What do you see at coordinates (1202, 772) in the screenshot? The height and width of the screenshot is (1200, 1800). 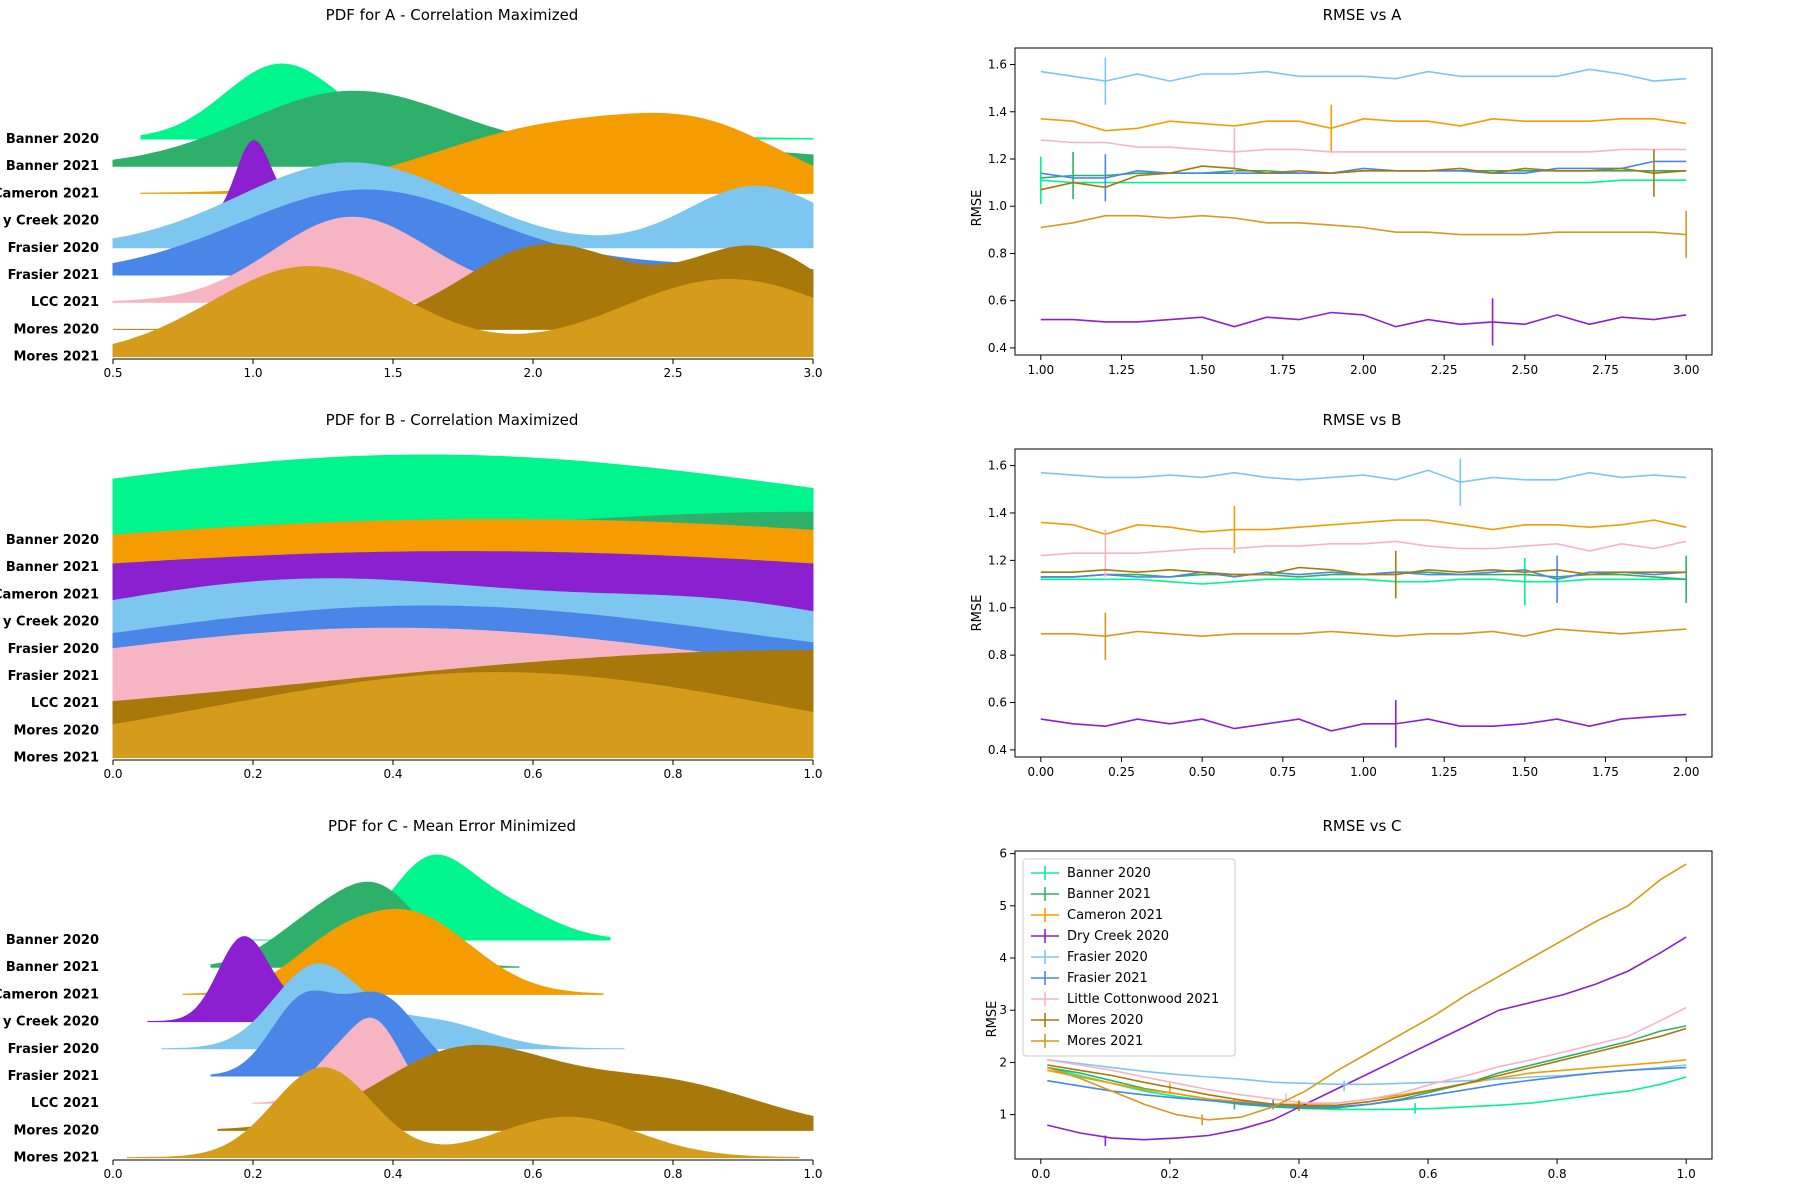 I see `rmseb-x-tick-label: 0.50` at bounding box center [1202, 772].